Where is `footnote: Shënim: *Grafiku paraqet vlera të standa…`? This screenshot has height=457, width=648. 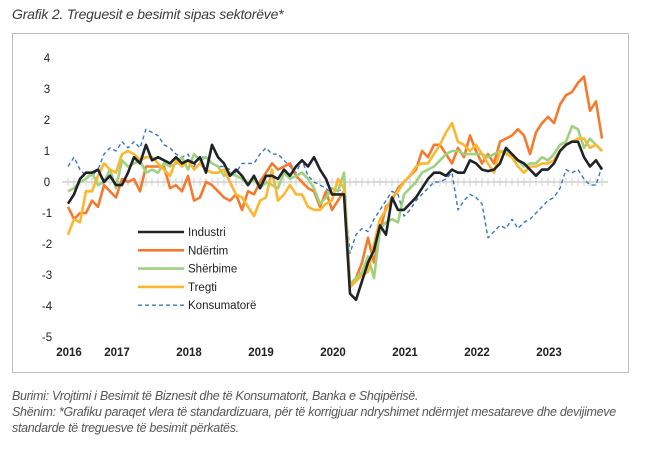
footnote: Shënim: *Grafiku paraqet vlera të standa… is located at coordinates (314, 420).